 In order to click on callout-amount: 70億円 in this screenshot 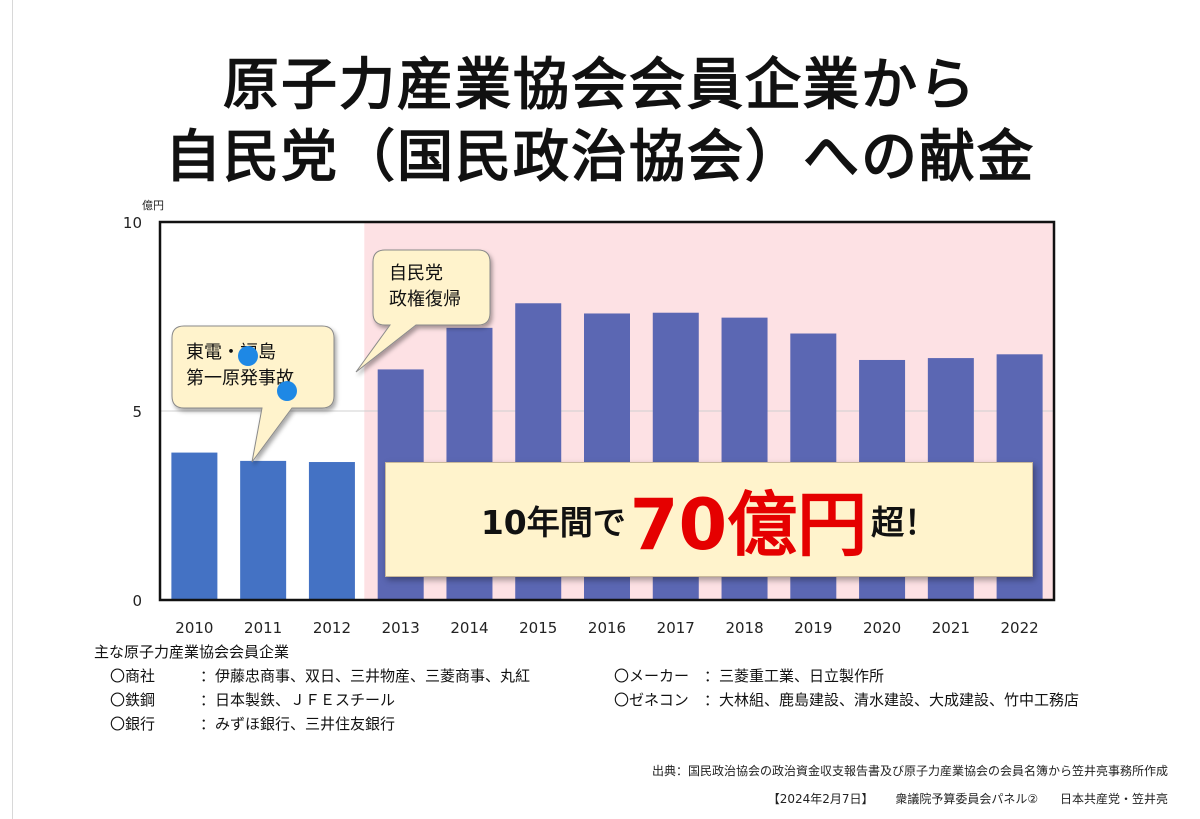, I will do `click(748, 525)`.